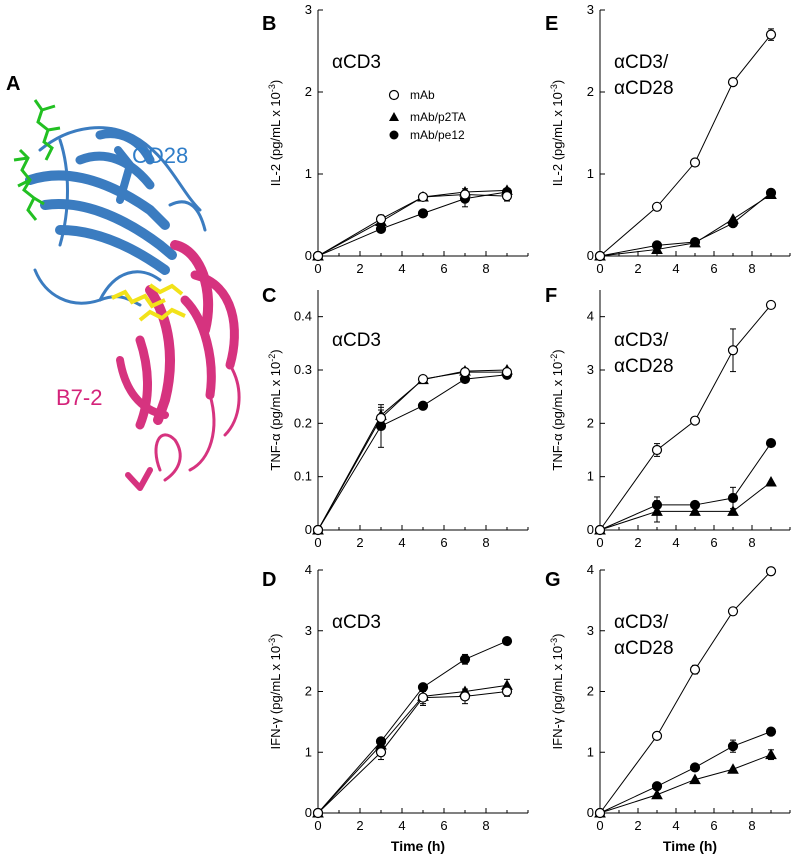 This screenshot has height=861, width=795. What do you see at coordinates (422, 95) in the screenshot?
I see `legend-label-mab: mAb` at bounding box center [422, 95].